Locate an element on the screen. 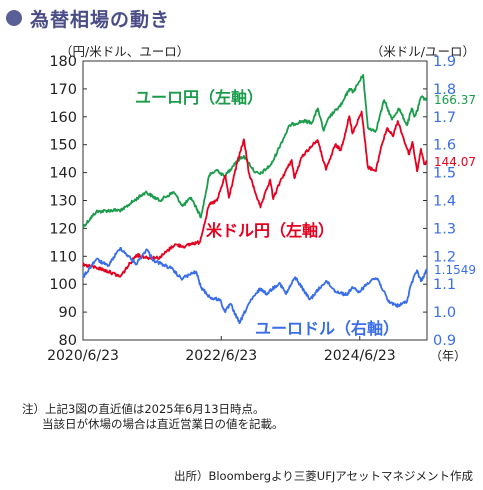 The height and width of the screenshot is (490, 483). last-value-usdjpy-line: 144.07 is located at coordinates (455, 162).